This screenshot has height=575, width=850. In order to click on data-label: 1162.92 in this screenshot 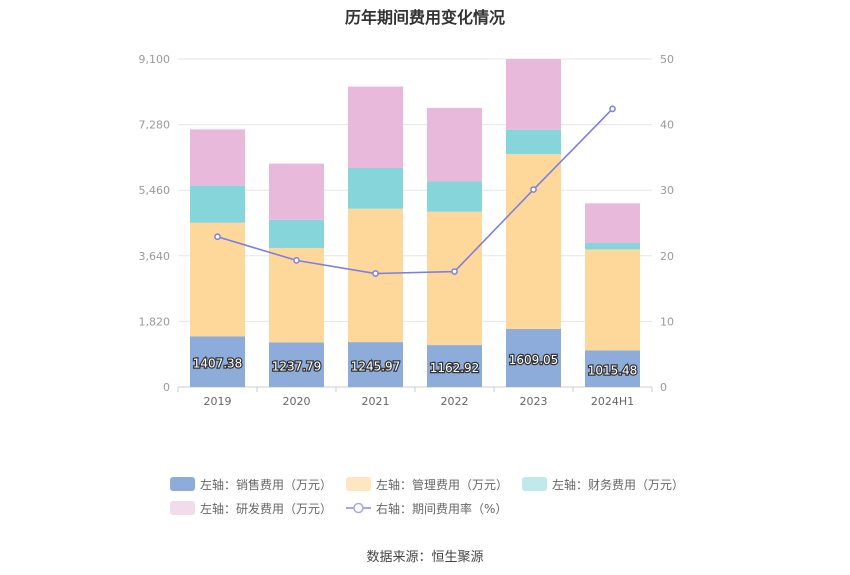, I will do `click(455, 368)`.